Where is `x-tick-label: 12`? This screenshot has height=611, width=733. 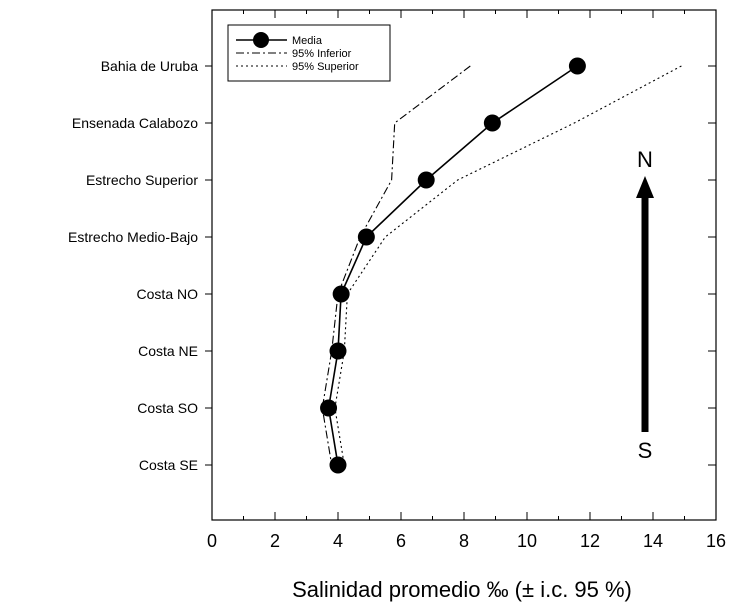 x-tick-label: 12 is located at coordinates (590, 541).